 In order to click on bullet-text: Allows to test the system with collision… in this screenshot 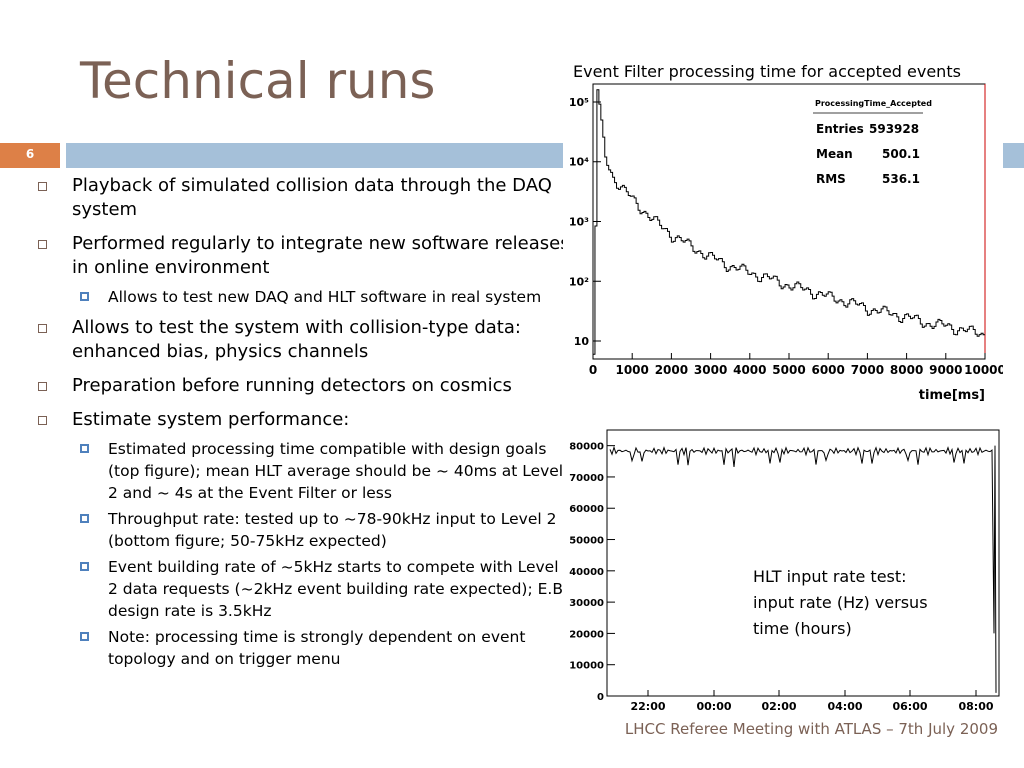, I will do `click(296, 339)`.